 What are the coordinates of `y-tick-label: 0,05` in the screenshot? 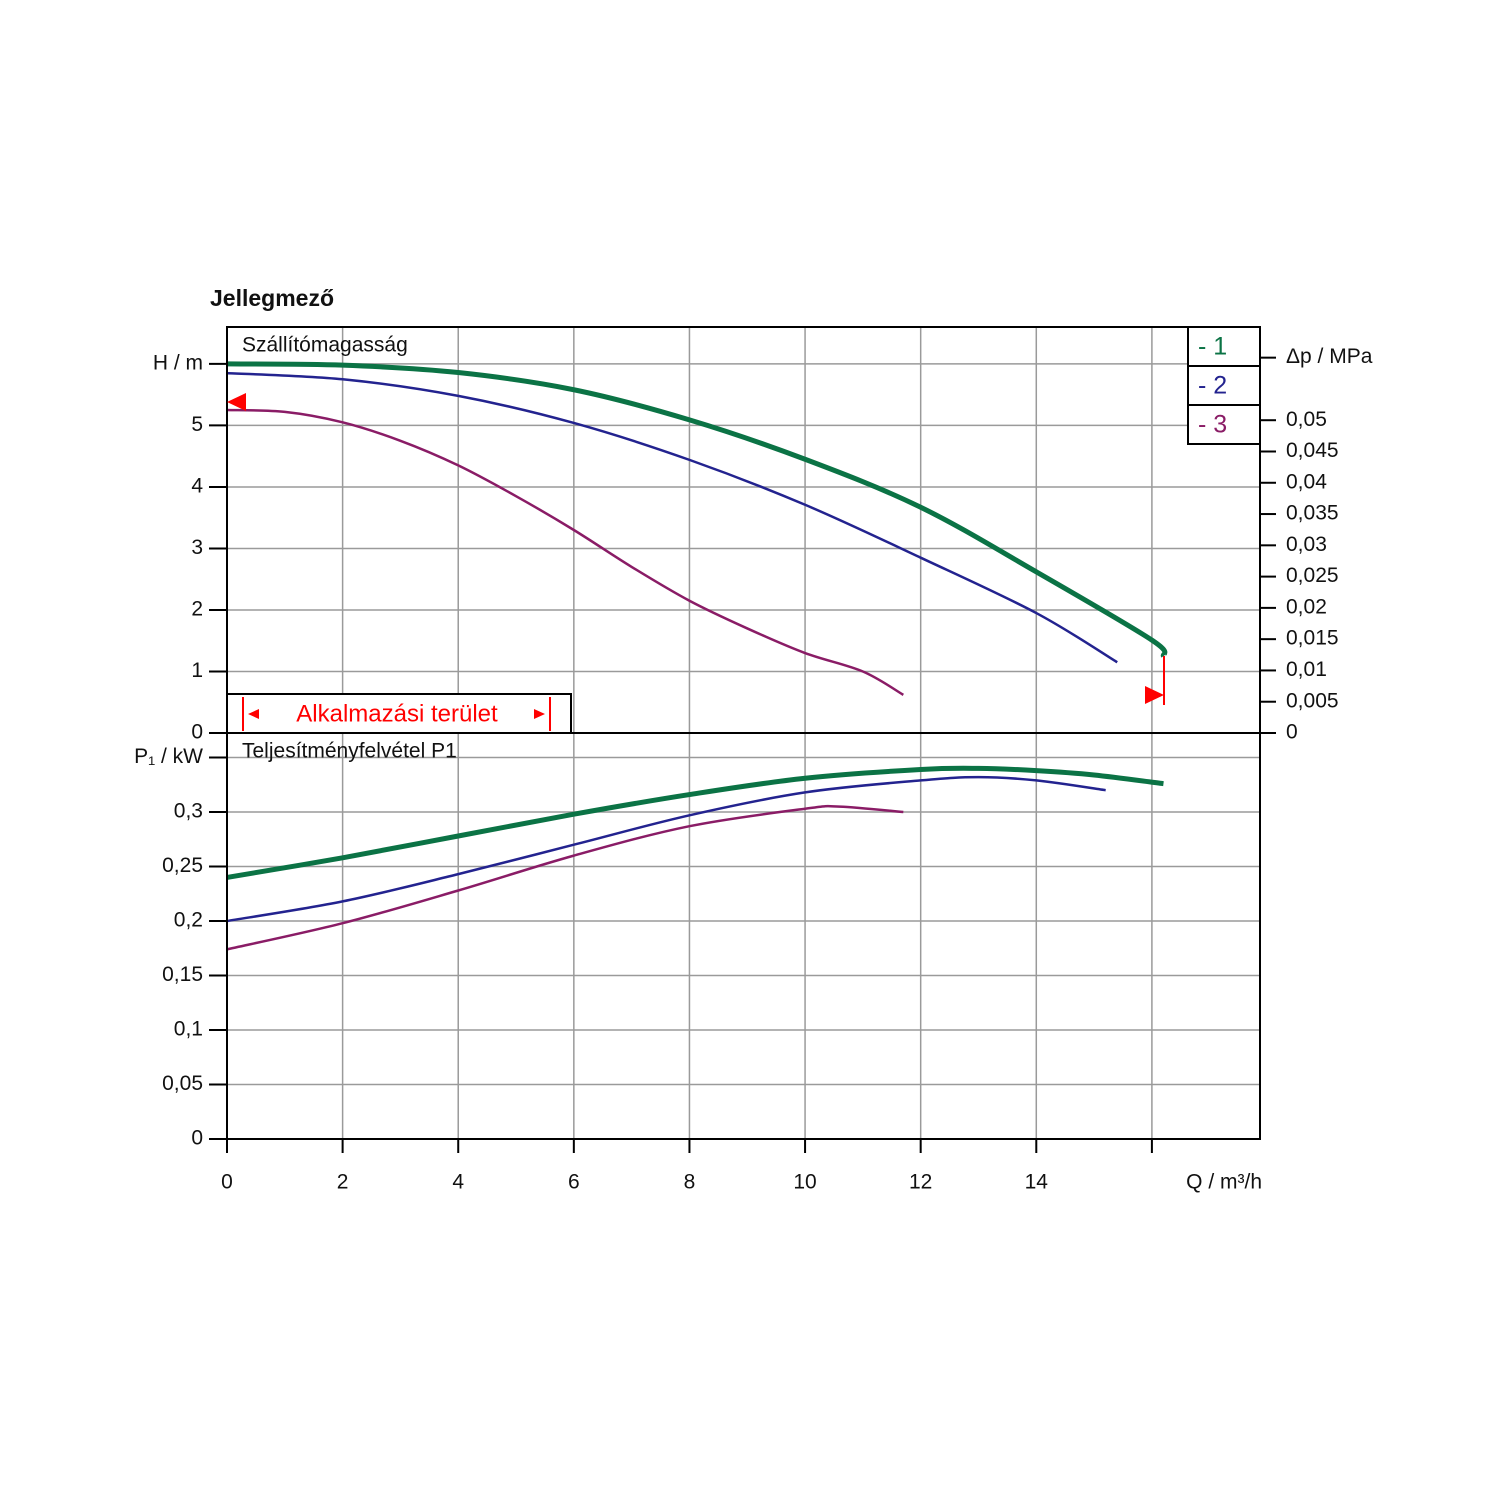 It's located at (182, 1083).